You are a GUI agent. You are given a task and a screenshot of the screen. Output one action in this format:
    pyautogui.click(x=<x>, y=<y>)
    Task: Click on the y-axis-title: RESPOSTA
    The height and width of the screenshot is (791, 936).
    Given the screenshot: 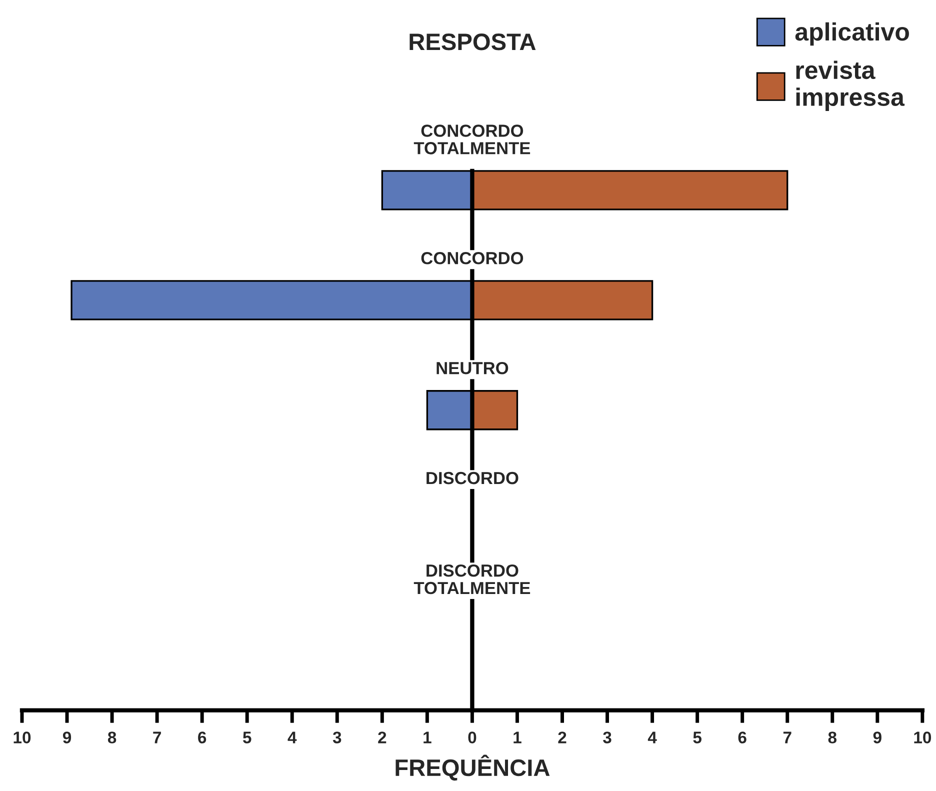 What is the action you would take?
    pyautogui.click(x=473, y=42)
    